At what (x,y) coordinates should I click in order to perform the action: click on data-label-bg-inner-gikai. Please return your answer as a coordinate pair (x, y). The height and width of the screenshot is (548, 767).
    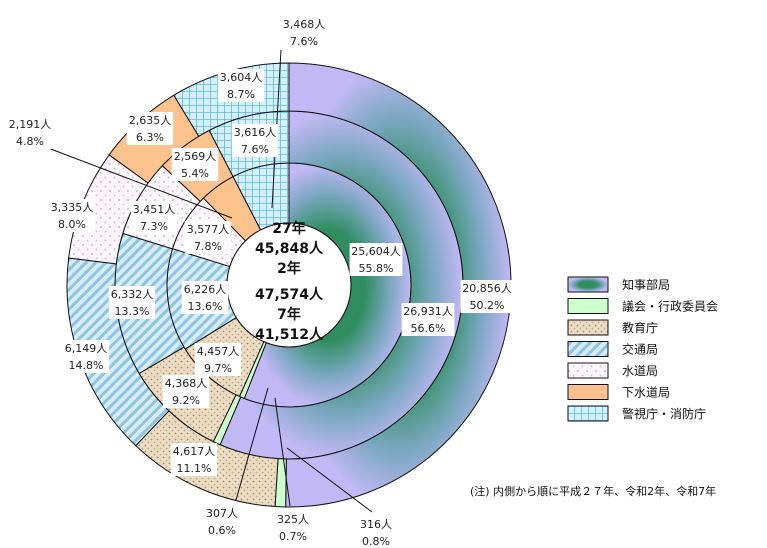
    Looking at the image, I should click on (222, 521).